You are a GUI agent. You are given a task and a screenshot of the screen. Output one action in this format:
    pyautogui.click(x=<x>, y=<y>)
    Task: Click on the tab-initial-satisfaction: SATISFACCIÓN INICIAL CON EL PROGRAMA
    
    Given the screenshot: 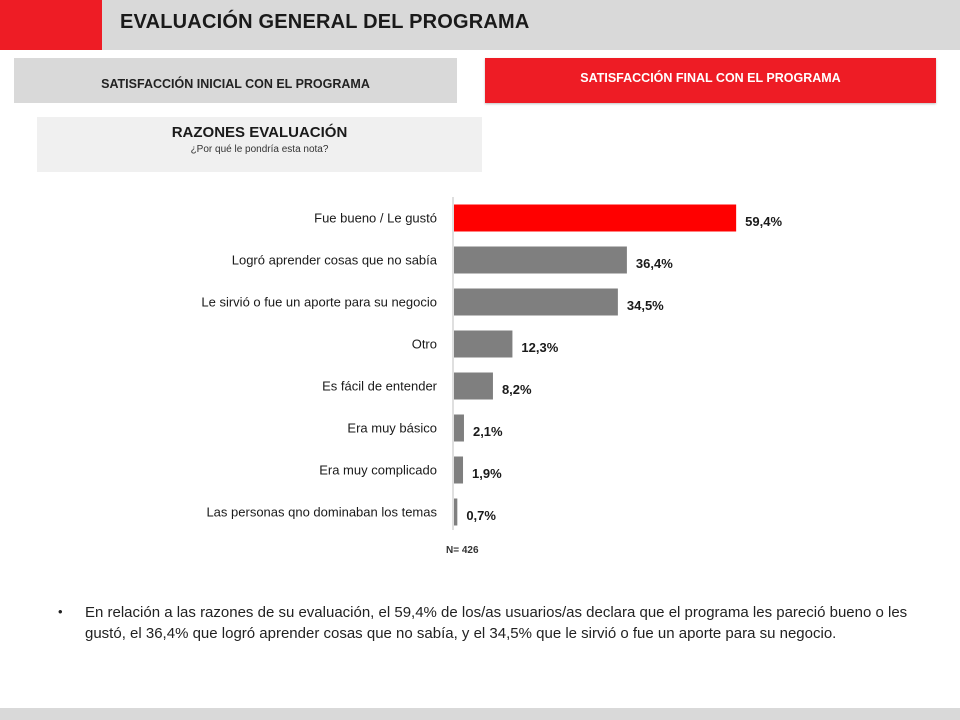 What is the action you would take?
    pyautogui.click(x=235, y=80)
    